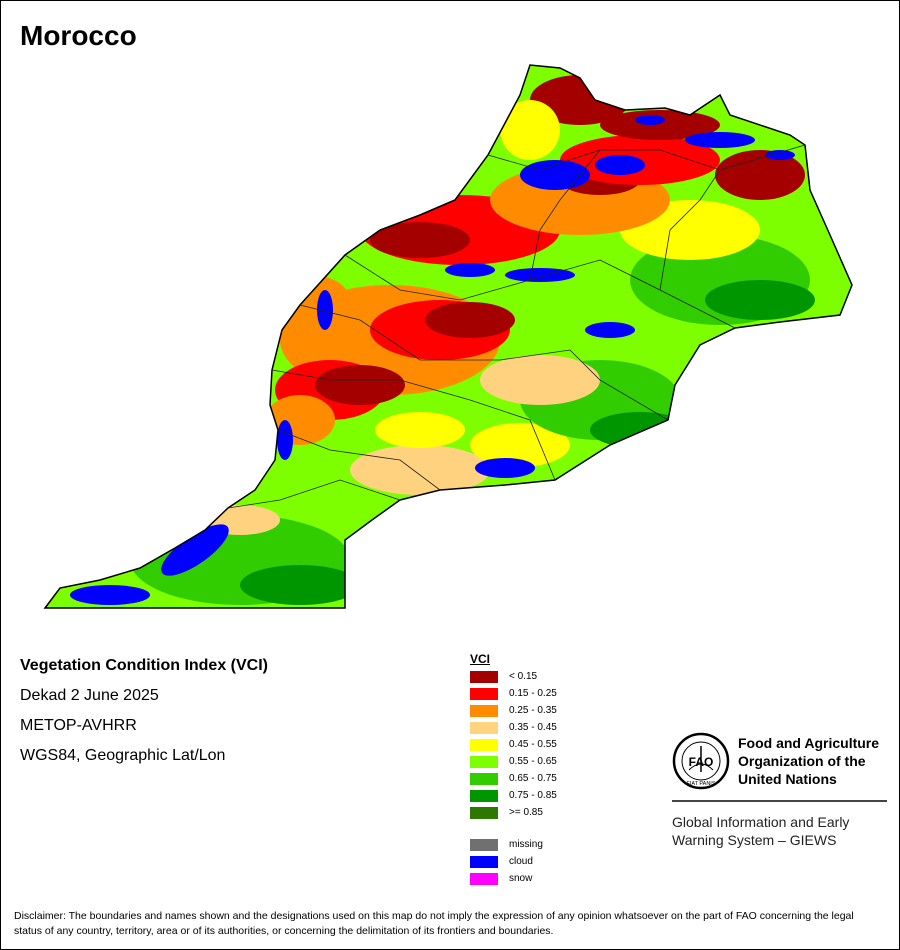 This screenshot has height=950, width=900. I want to click on legend-item: 0.25 - 0.35, so click(545, 710).